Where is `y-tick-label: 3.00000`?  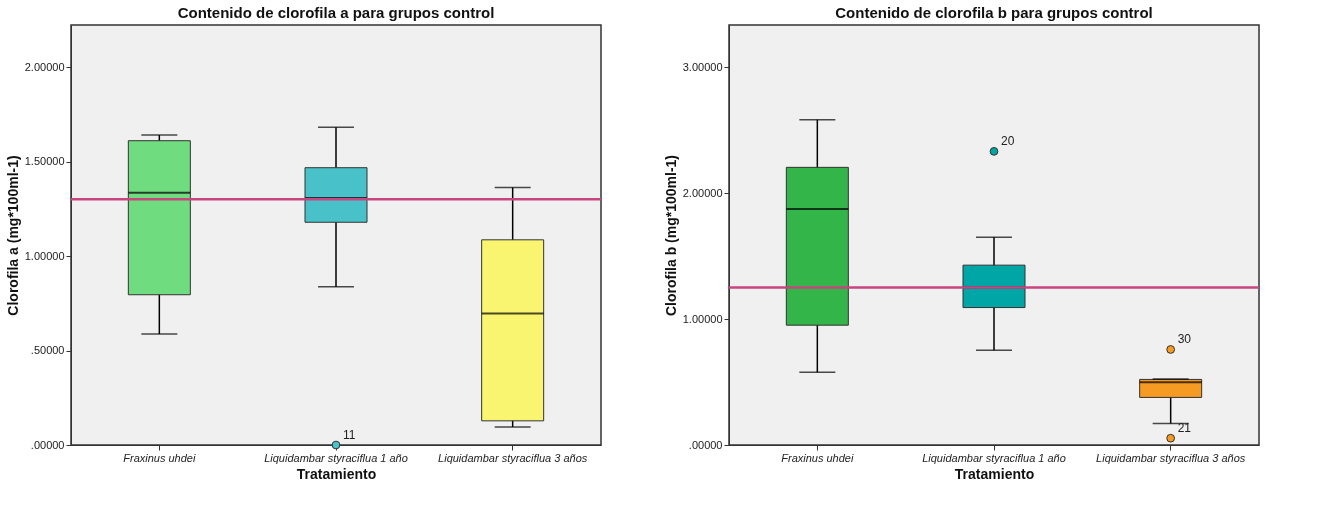
y-tick-label: 3.00000 is located at coordinates (702, 66).